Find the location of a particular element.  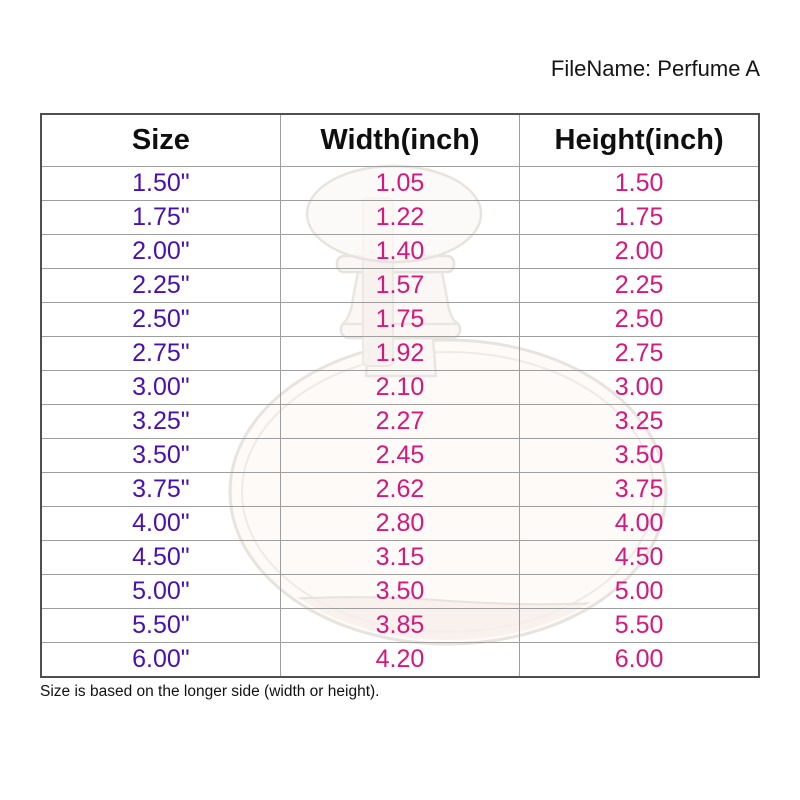

table-row: 1.50" 1.05 1.50 is located at coordinates (400, 183).